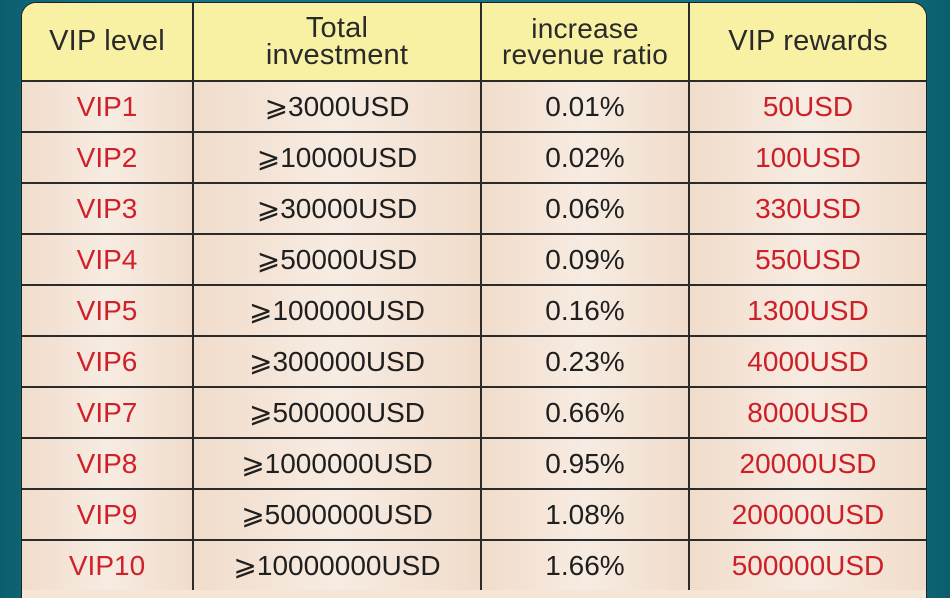 This screenshot has height=598, width=950. Describe the element at coordinates (337, 158) in the screenshot. I see `total-investment-cell: ⩾10000USD` at that location.